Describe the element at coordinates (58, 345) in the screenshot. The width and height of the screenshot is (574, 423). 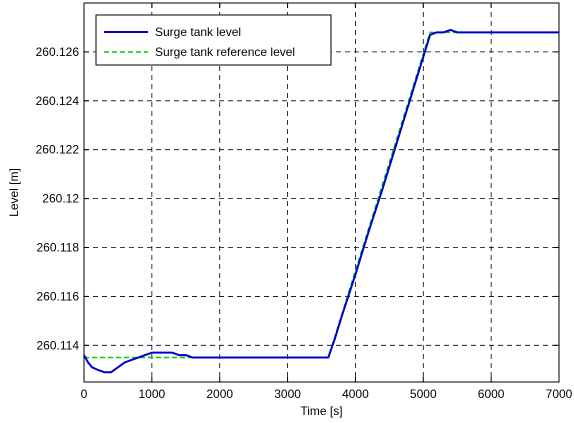
I see `y-tick-label: 260.114` at that location.